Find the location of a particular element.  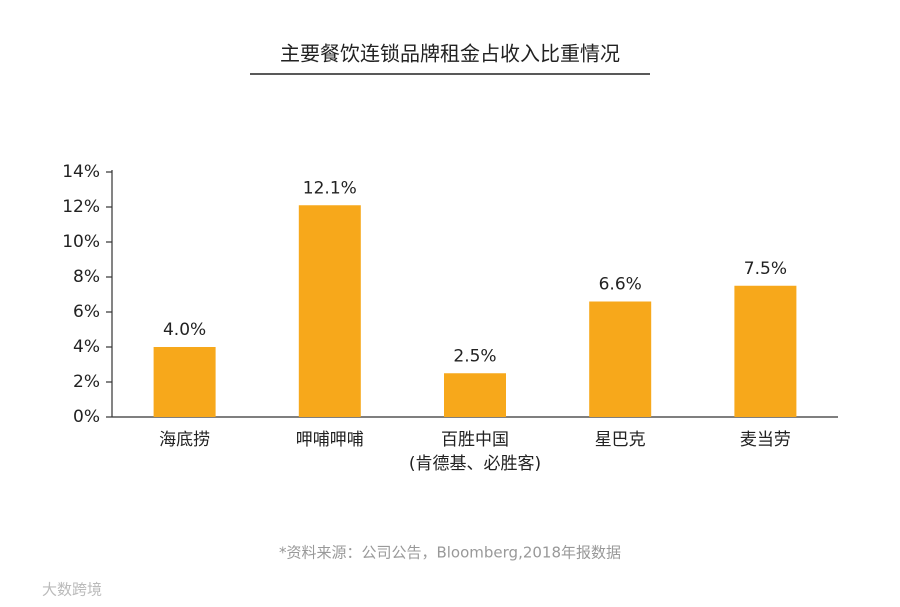

value-label: 12.1% is located at coordinates (330, 188).